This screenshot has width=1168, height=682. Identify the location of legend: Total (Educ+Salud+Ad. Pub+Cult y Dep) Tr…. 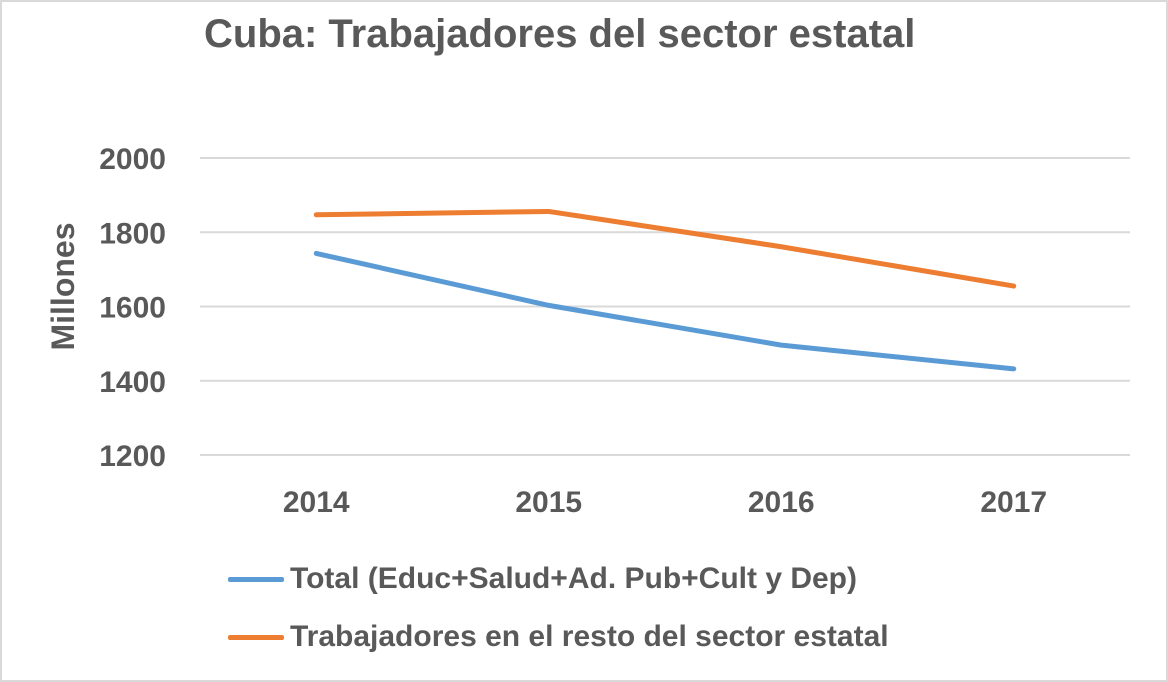
(558, 608).